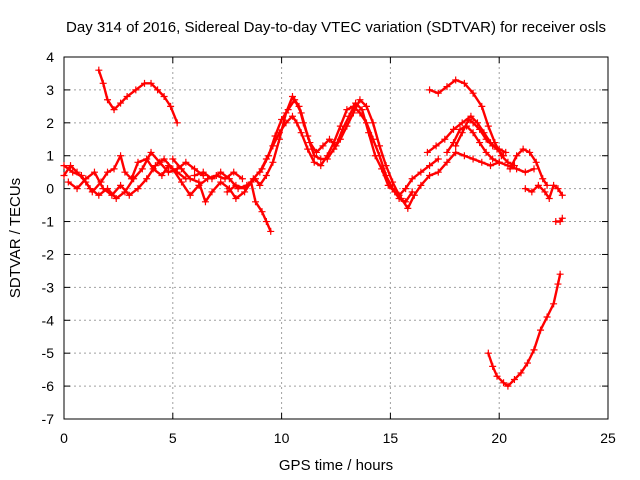 The height and width of the screenshot is (480, 640). What do you see at coordinates (50, 90) in the screenshot?
I see `y-tick-label: 3` at bounding box center [50, 90].